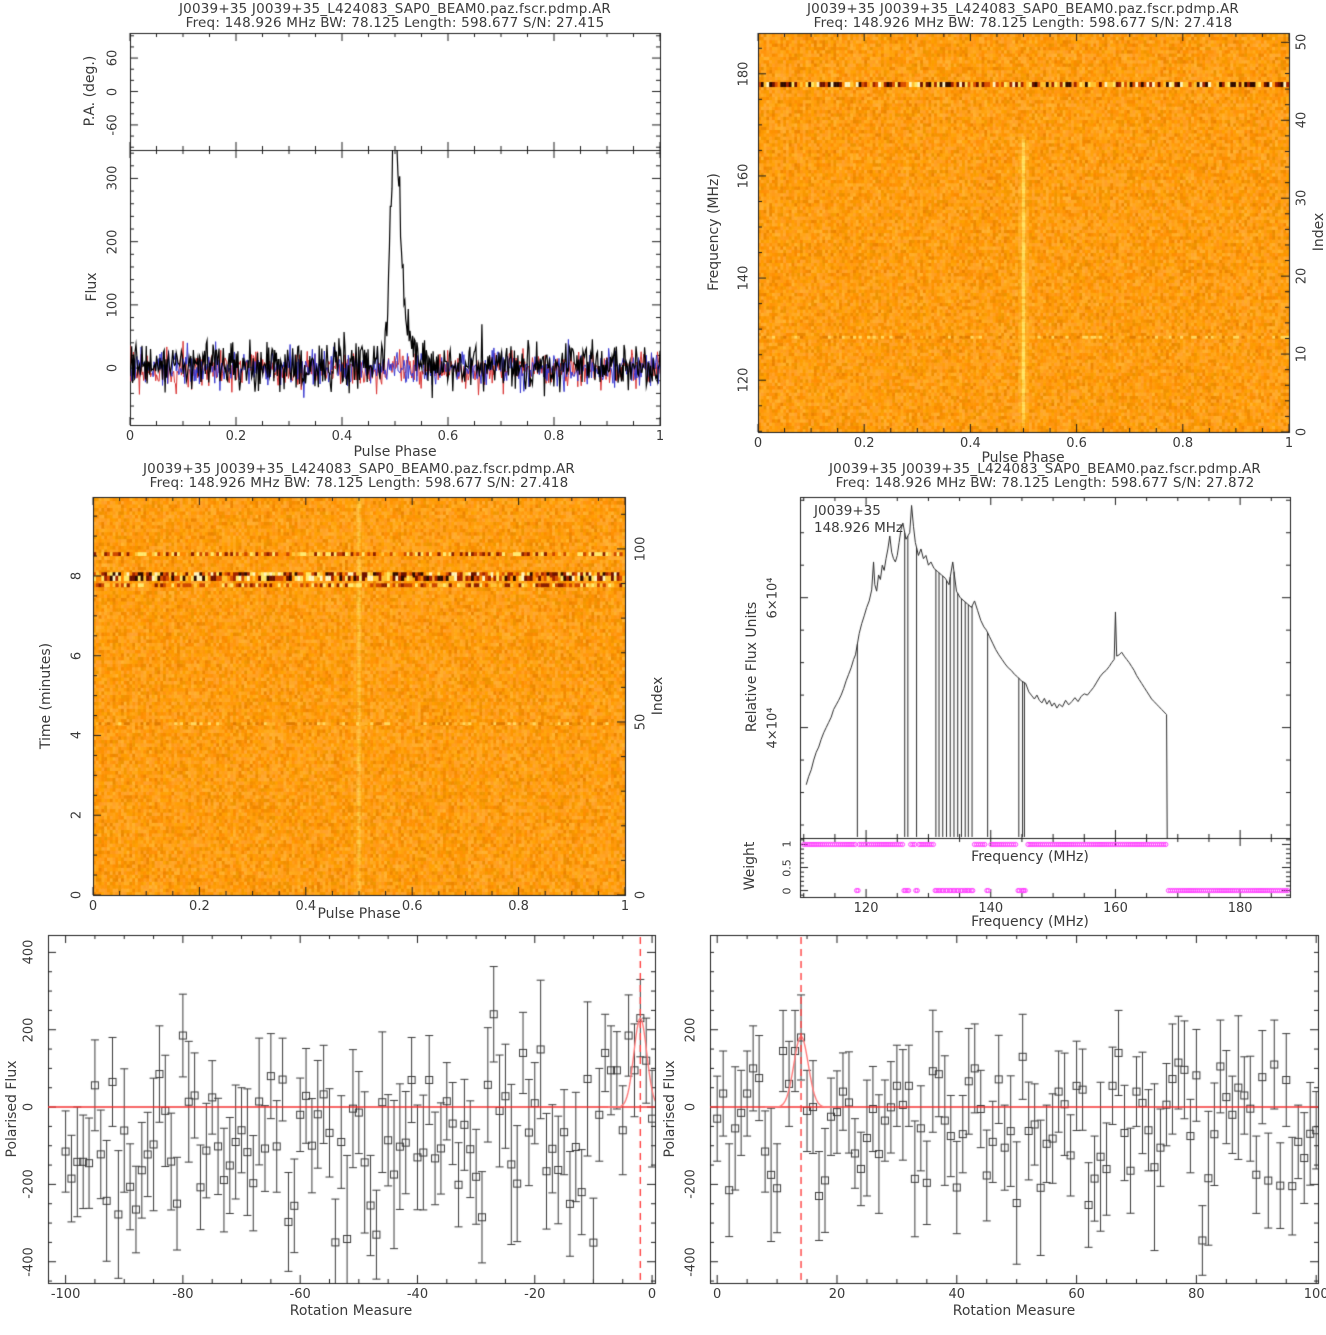 This screenshot has width=1326, height=1335. Describe the element at coordinates (417, 1294) in the screenshot. I see `tick-label: -40` at that location.